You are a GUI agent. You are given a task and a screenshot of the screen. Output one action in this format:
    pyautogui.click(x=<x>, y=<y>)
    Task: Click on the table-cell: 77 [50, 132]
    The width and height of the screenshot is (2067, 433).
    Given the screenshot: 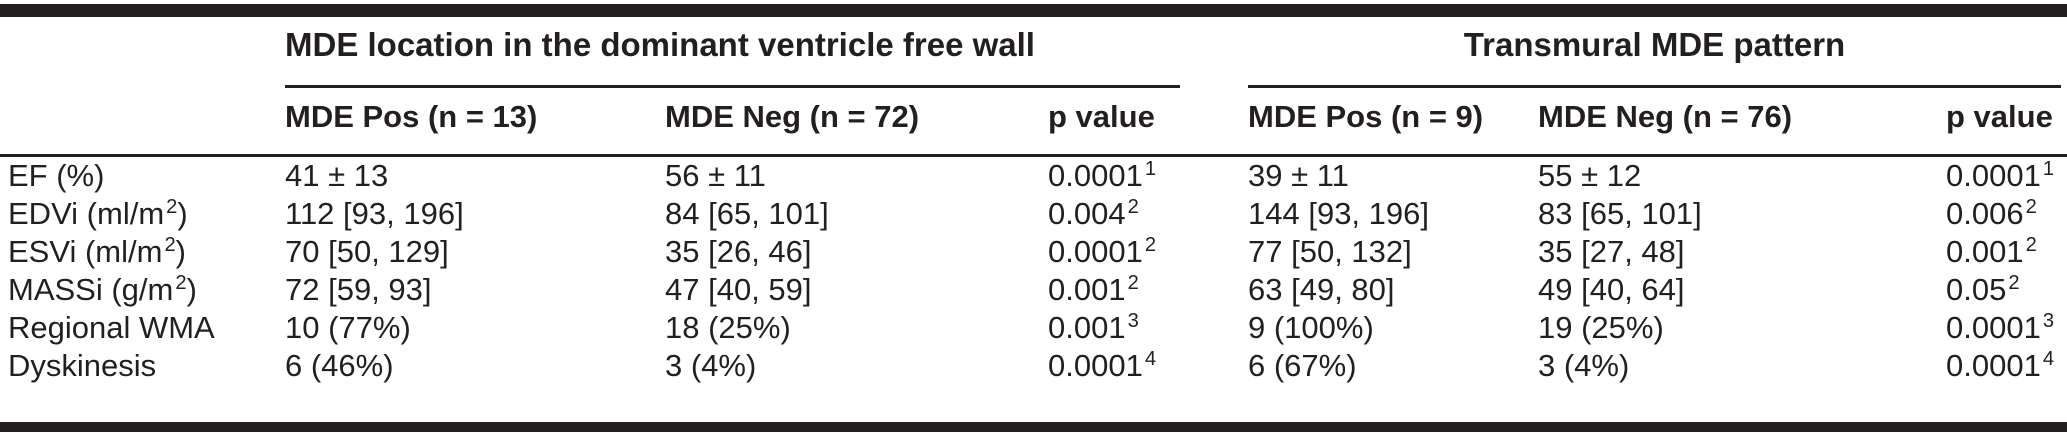 What is the action you would take?
    pyautogui.click(x=1330, y=251)
    